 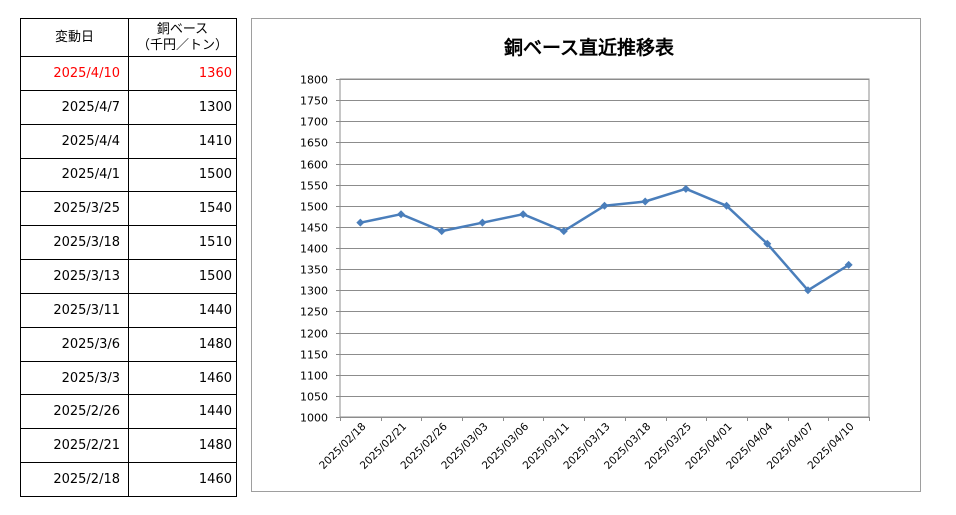 I want to click on y-tick-label: 1350, so click(x=314, y=270).